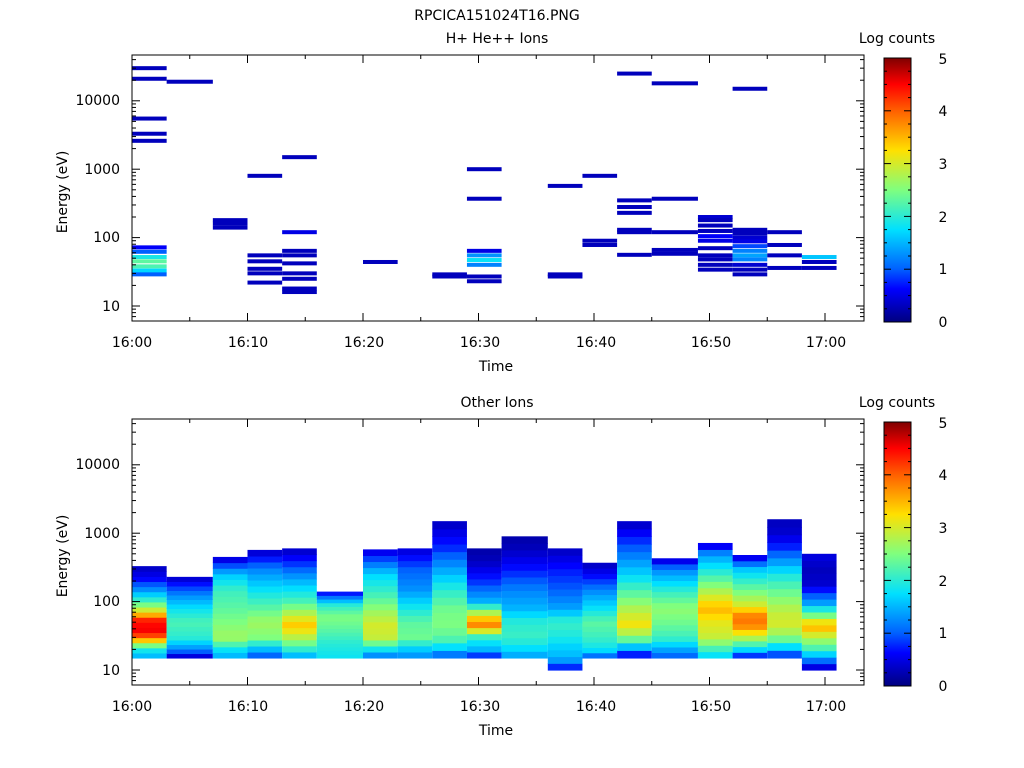 This screenshot has width=1024, height=768. Describe the element at coordinates (897, 39) in the screenshot. I see `colorbar-label: Log counts` at that location.